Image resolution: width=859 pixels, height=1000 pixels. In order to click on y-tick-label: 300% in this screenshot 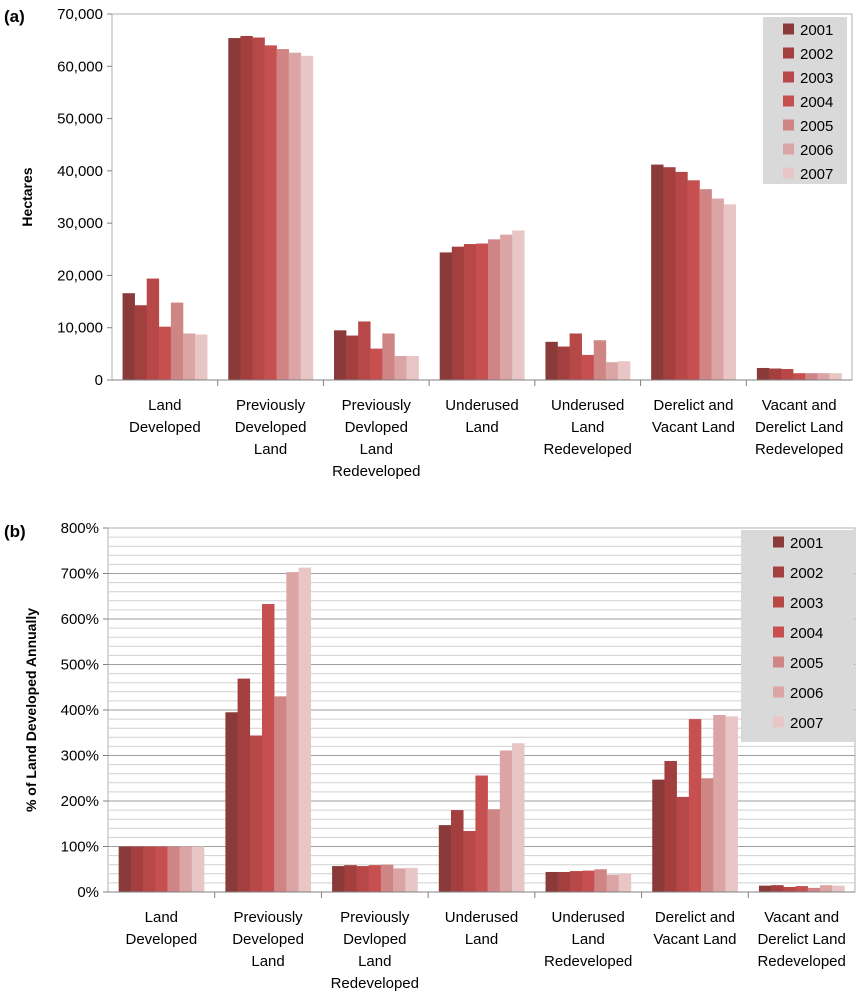, I will do `click(80, 756)`.